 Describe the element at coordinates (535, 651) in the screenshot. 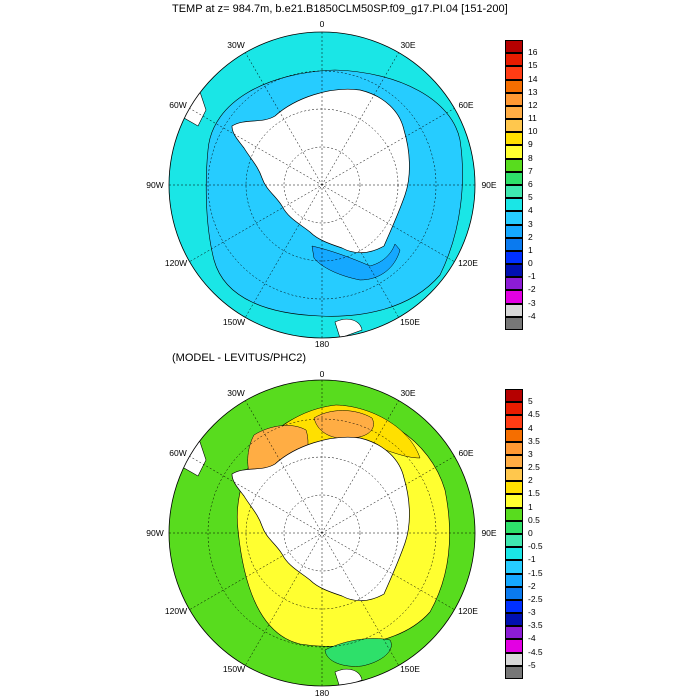

I see `colorbar-label: -4.5` at that location.